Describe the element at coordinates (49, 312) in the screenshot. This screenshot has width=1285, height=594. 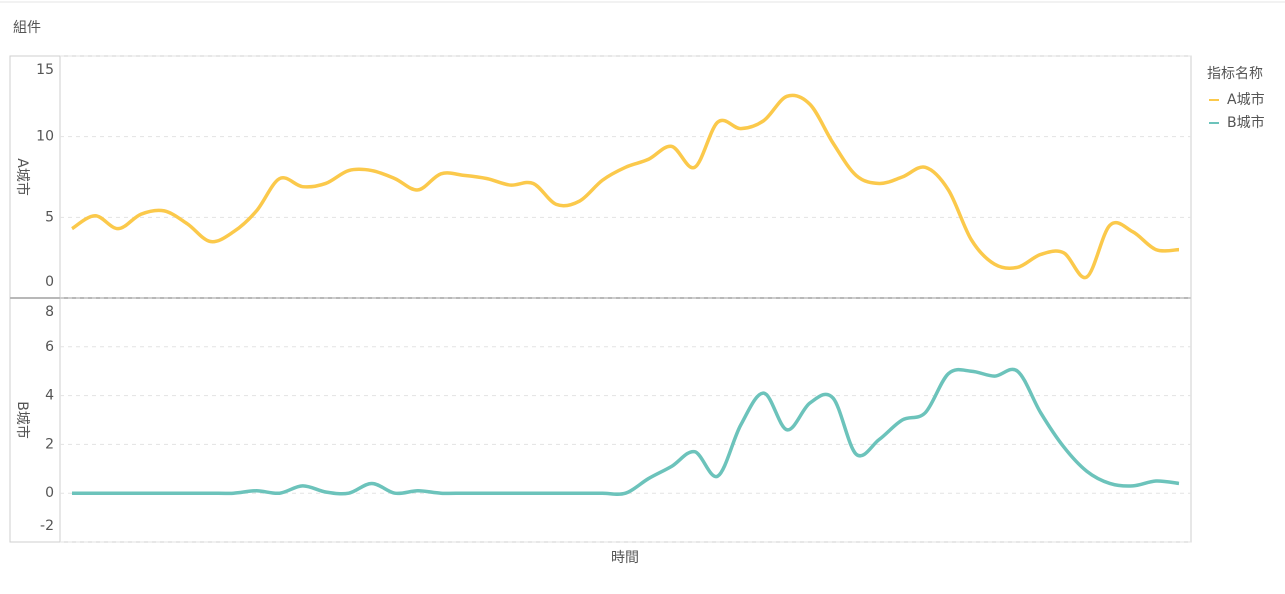
I see `y-tick-label: 8` at that location.